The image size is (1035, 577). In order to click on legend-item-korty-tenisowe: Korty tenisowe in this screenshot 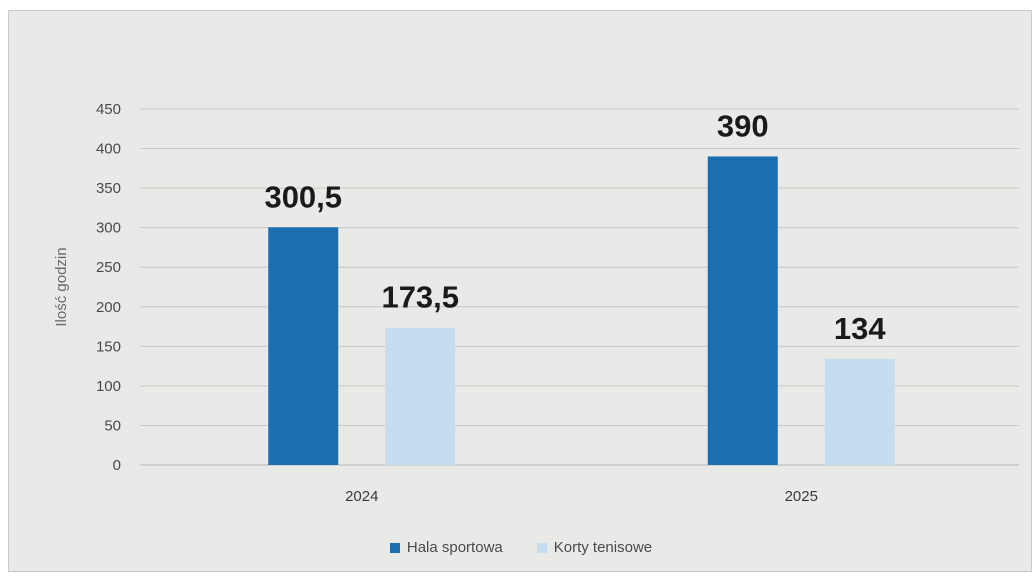, I will do `click(594, 547)`.